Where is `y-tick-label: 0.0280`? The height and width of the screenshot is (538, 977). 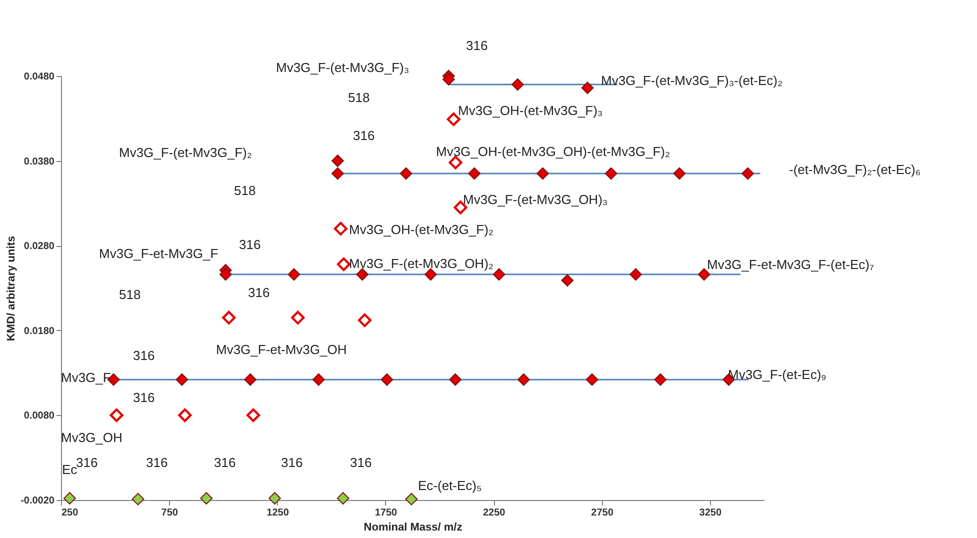 y-tick-label: 0.0280 is located at coordinates (39, 246).